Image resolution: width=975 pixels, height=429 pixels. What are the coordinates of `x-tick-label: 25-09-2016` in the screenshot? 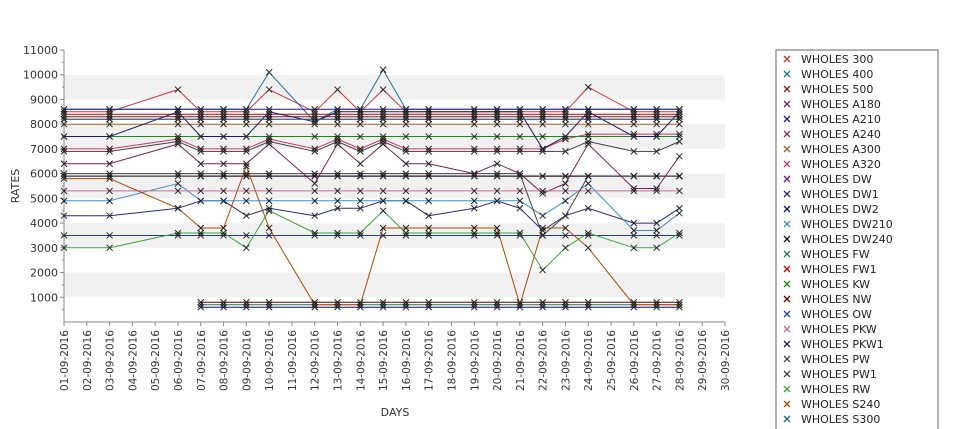 It's located at (612, 360).